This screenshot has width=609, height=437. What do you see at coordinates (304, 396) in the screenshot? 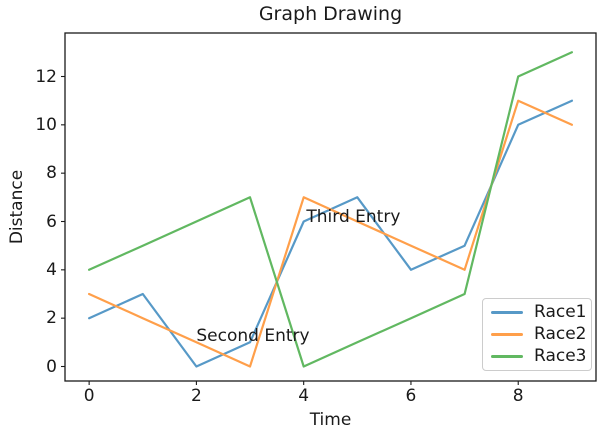
I see `x-tick-label: 4` at bounding box center [304, 396].